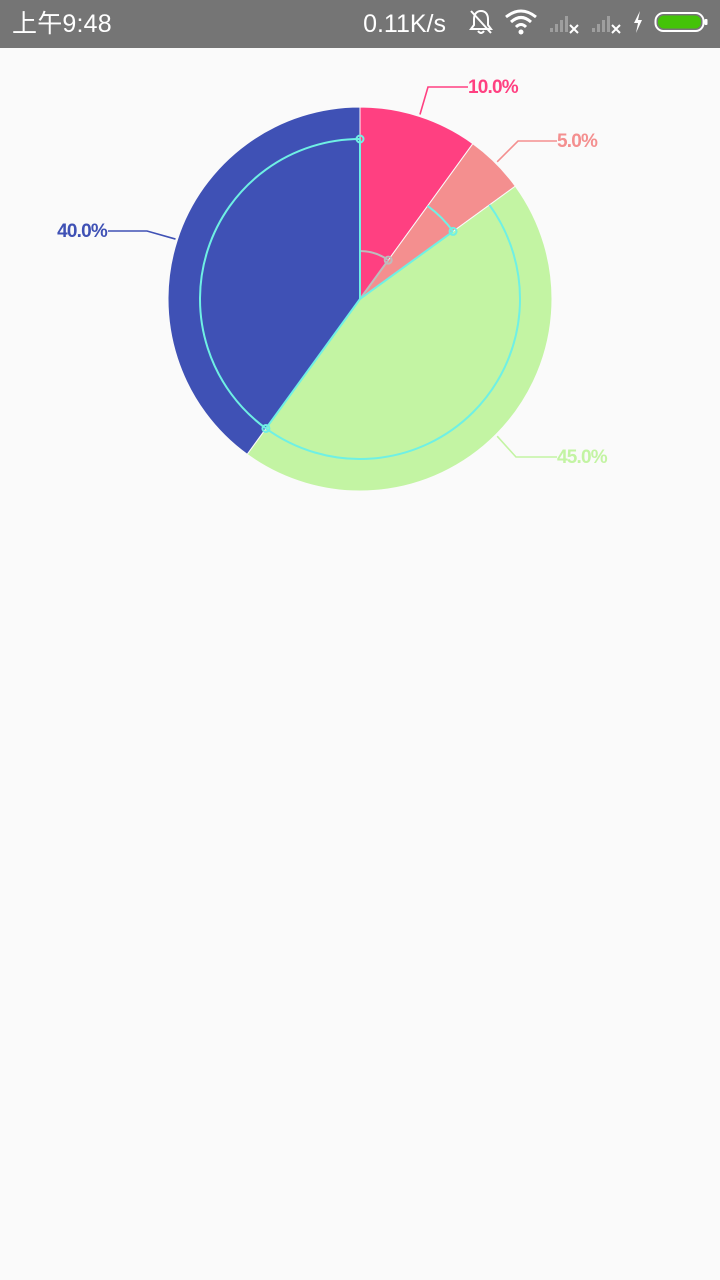 This screenshot has width=720, height=1280. I want to click on status-icons: 0.11K/s, so click(535, 24).